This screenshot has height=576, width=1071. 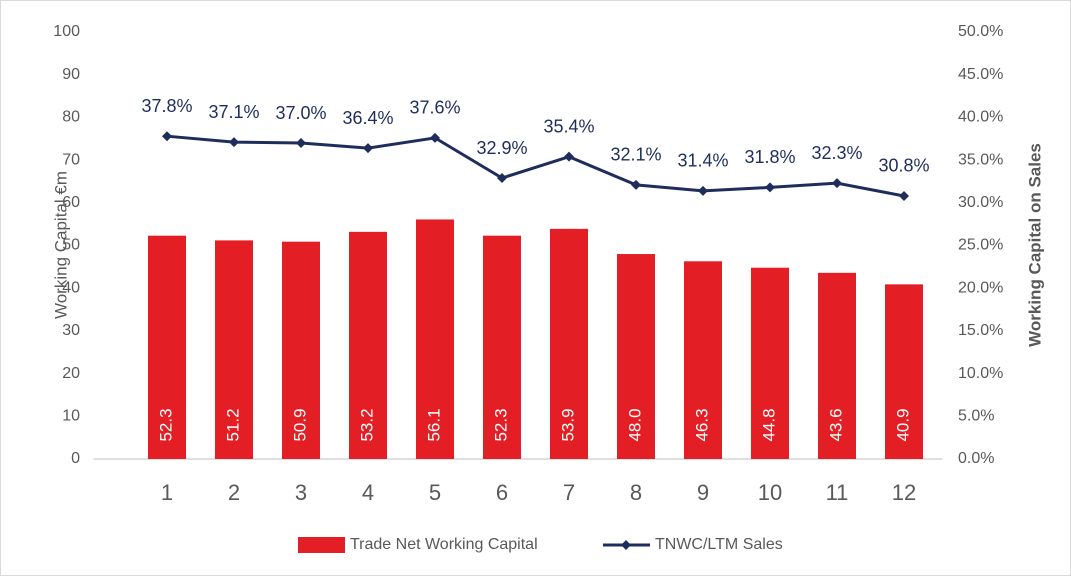 I want to click on line, so click(x=535, y=166).